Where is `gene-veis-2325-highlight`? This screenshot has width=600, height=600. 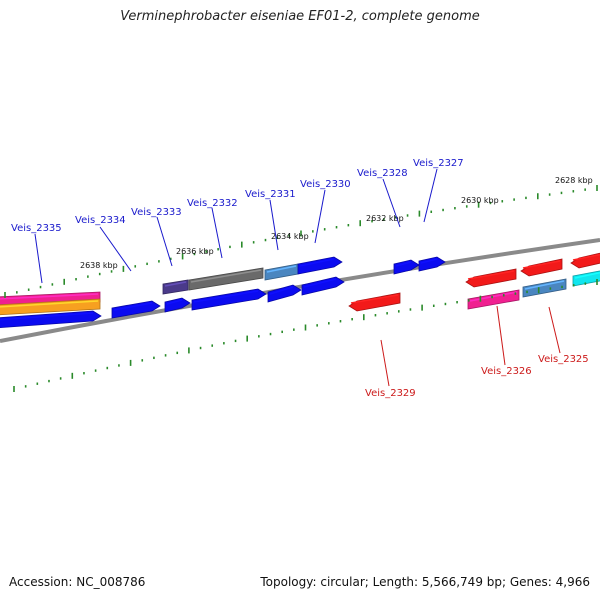 gene-veis-2325-highlight is located at coordinates (544, 285).